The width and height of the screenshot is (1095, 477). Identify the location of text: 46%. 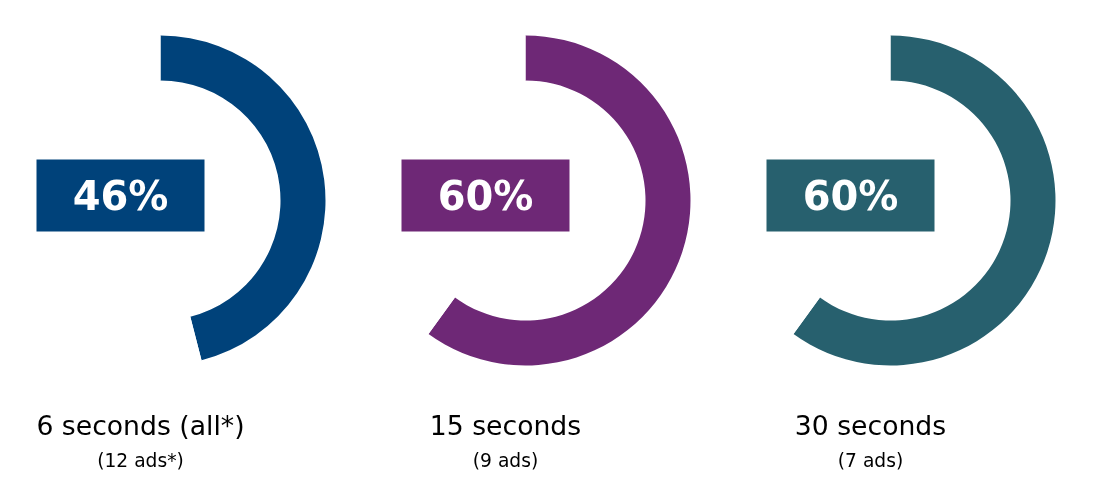
(120, 195).